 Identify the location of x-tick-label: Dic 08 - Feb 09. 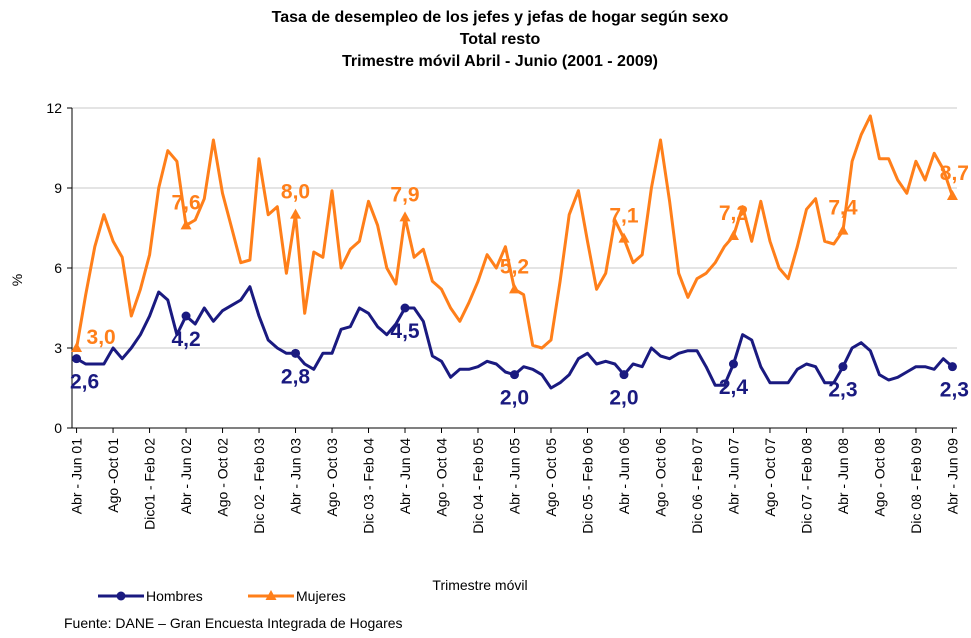
(916, 486).